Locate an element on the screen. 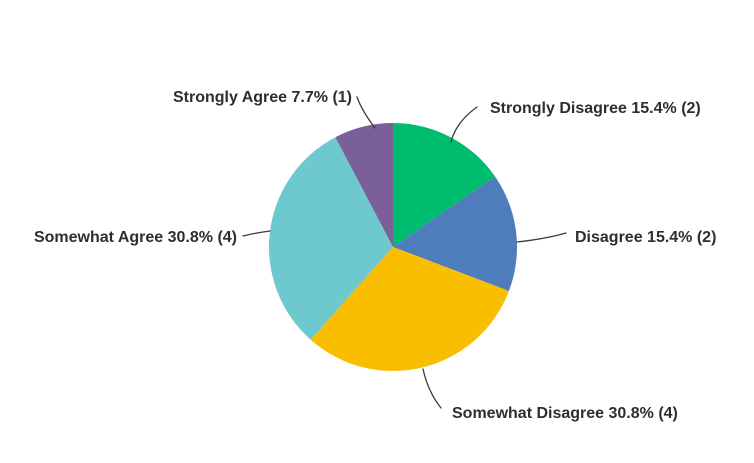 The width and height of the screenshot is (754, 463). leader-line-disagree is located at coordinates (541, 237).